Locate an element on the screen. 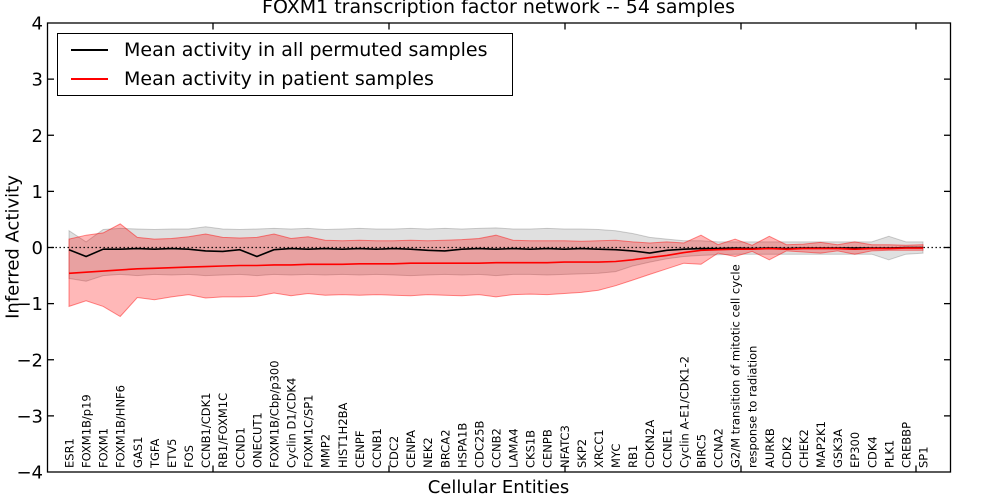 This screenshot has height=500, width=1000. category-label: GAS1 is located at coordinates (138, 452).